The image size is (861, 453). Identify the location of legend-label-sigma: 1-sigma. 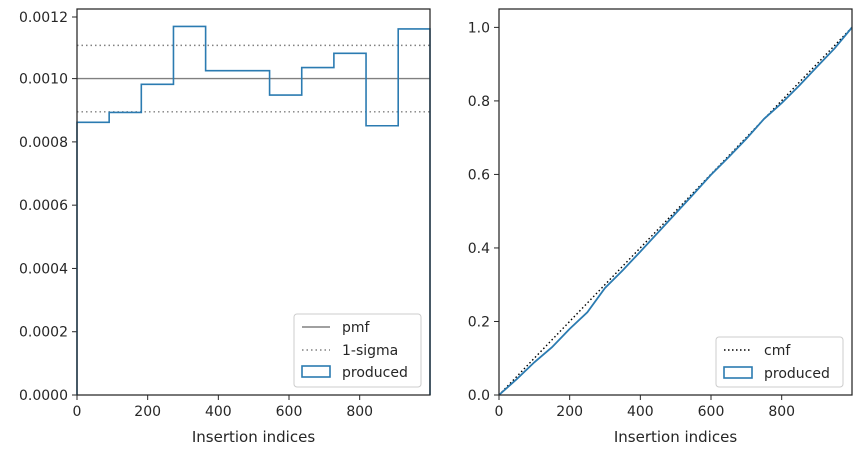
(370, 351).